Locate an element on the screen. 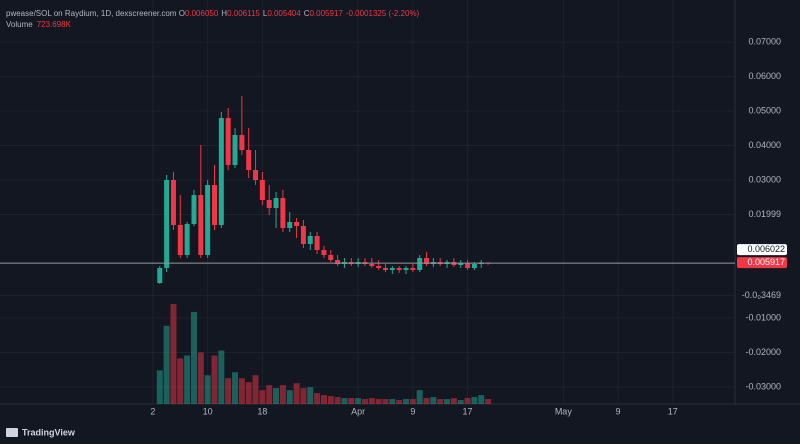 The image size is (800, 444). volume-row: Volume 723.698K is located at coordinates (214, 24).